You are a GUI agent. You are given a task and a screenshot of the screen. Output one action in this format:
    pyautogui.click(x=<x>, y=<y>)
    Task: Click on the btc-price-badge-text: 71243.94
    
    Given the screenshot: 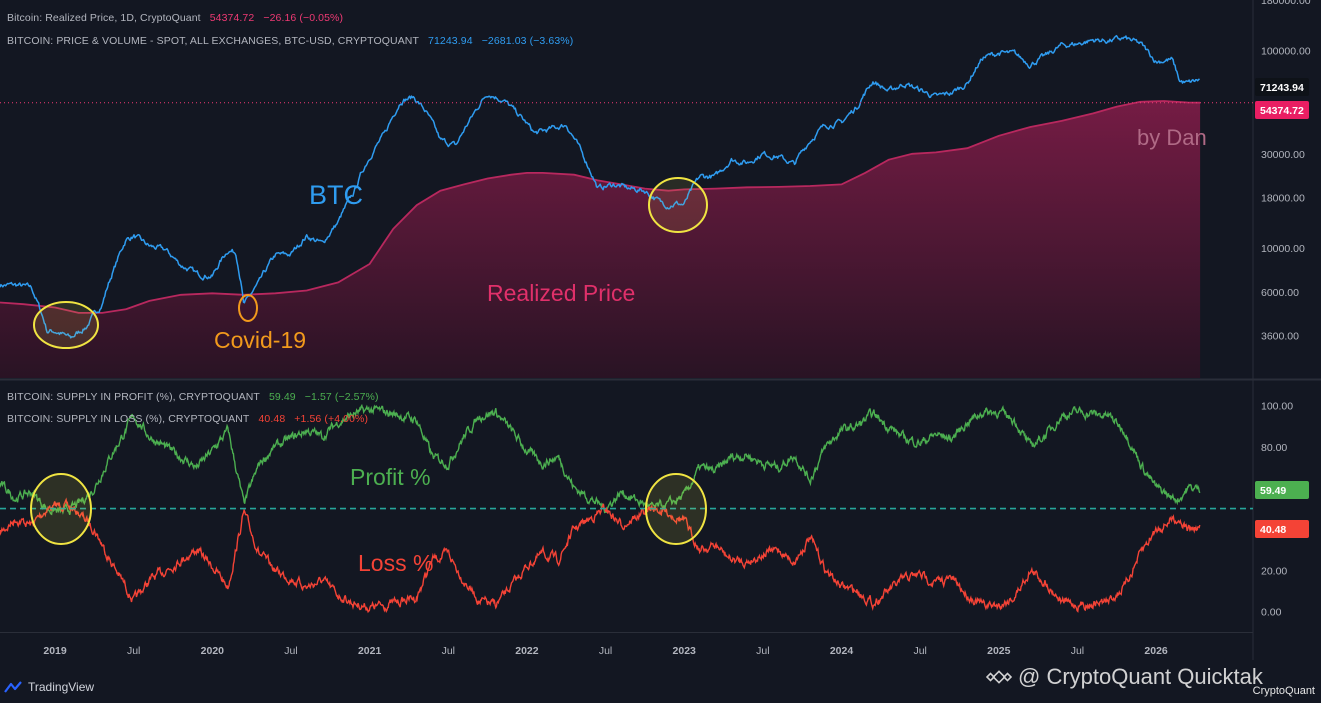 What is the action you would take?
    pyautogui.click(x=1282, y=88)
    